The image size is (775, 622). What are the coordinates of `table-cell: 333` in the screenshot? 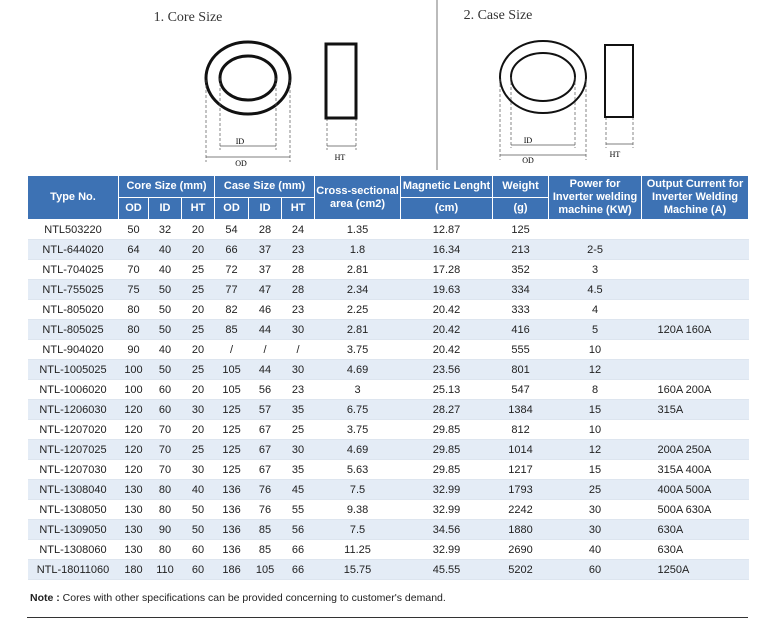 It's located at (520, 309).